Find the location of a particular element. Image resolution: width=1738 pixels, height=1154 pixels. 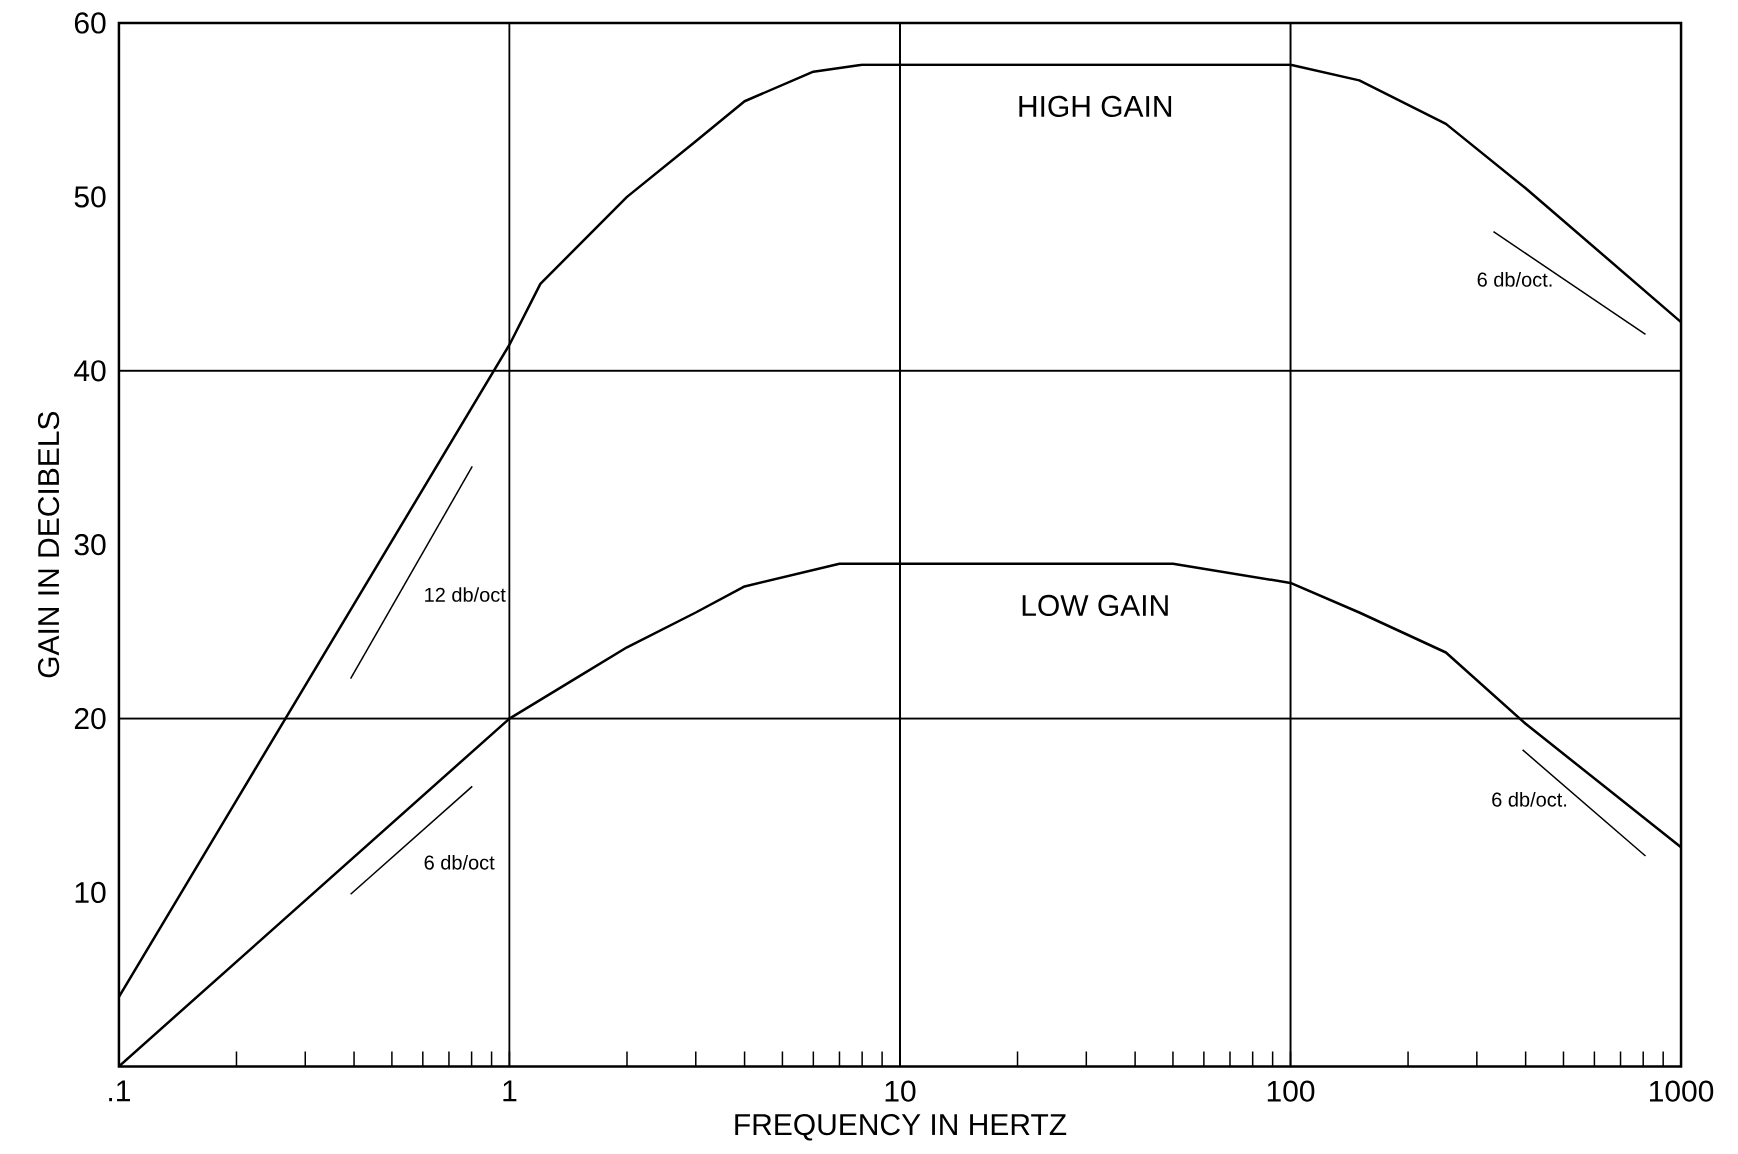

x-tick-label: 1 is located at coordinates (510, 1091).